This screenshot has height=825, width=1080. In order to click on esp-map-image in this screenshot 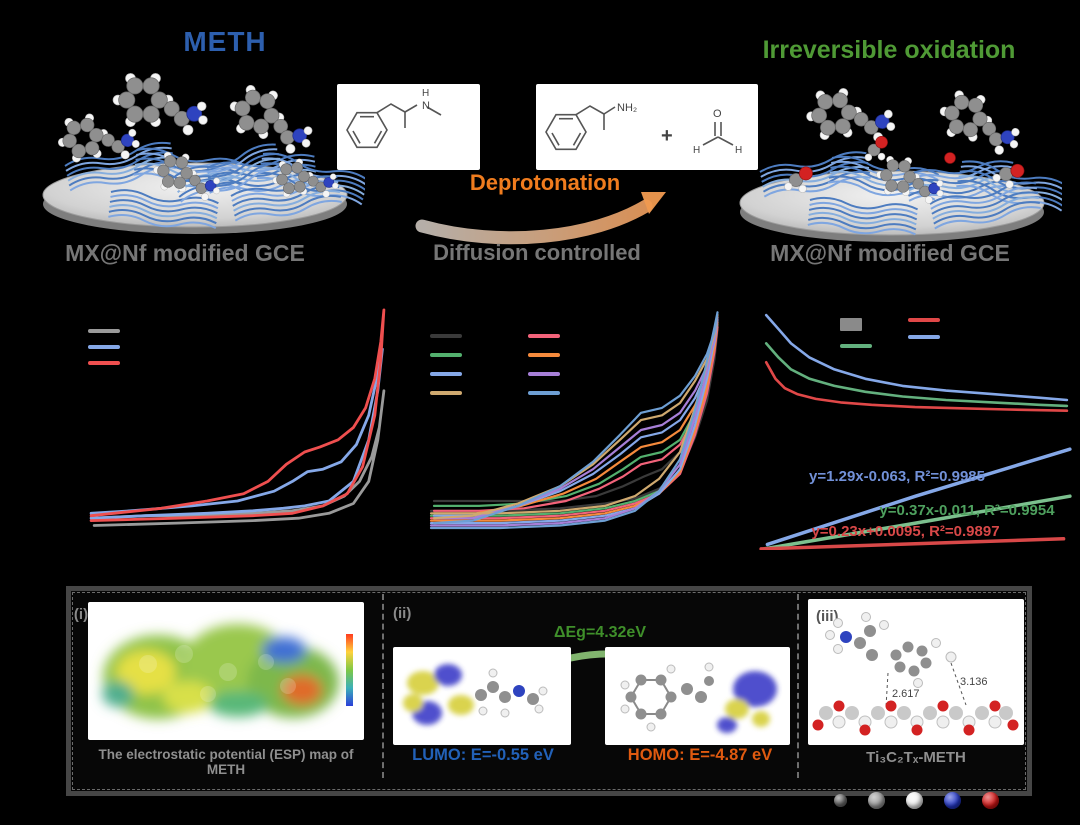, I will do `click(226, 671)`.